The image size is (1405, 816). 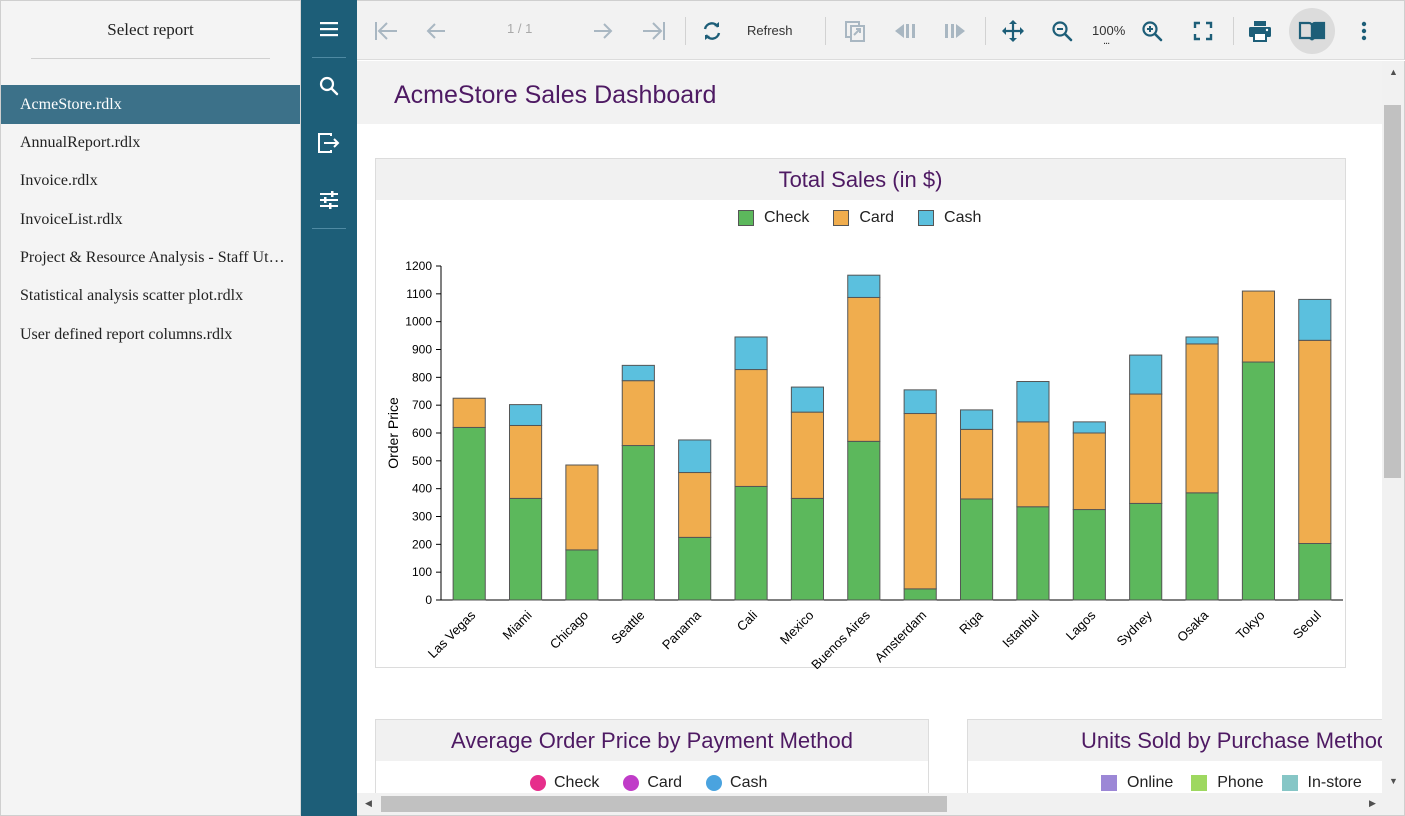 I want to click on parent-report-button, so click(x=855, y=31).